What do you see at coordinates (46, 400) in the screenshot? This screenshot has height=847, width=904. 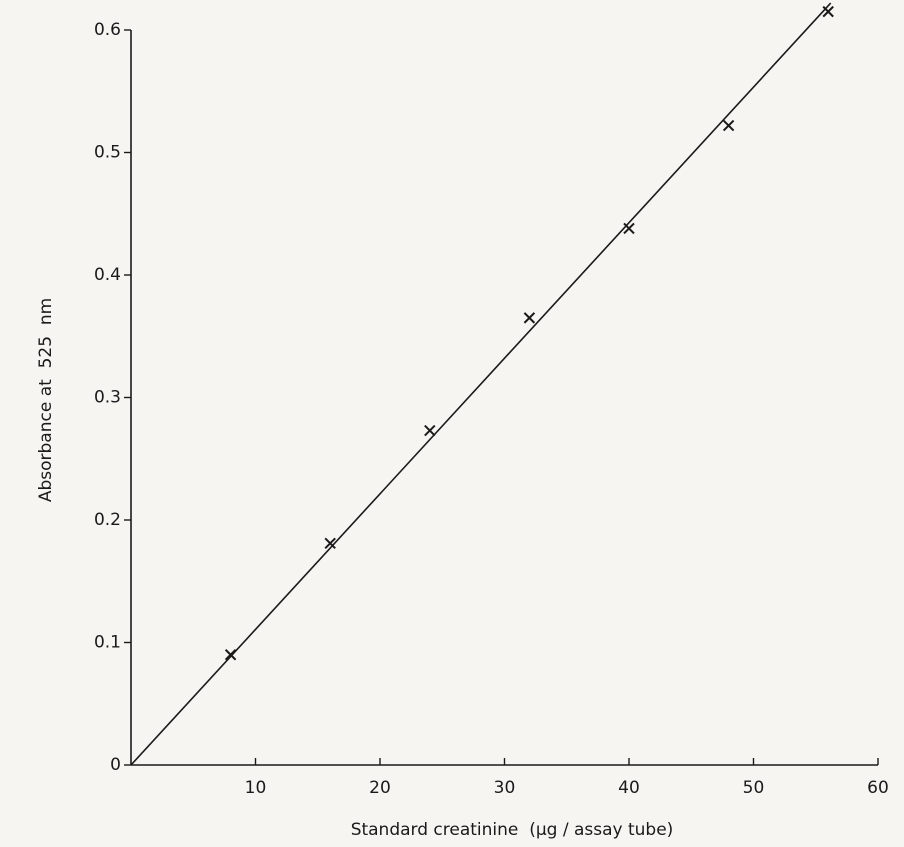 I see `y-axis-title: Absorbance at 525 nm` at bounding box center [46, 400].